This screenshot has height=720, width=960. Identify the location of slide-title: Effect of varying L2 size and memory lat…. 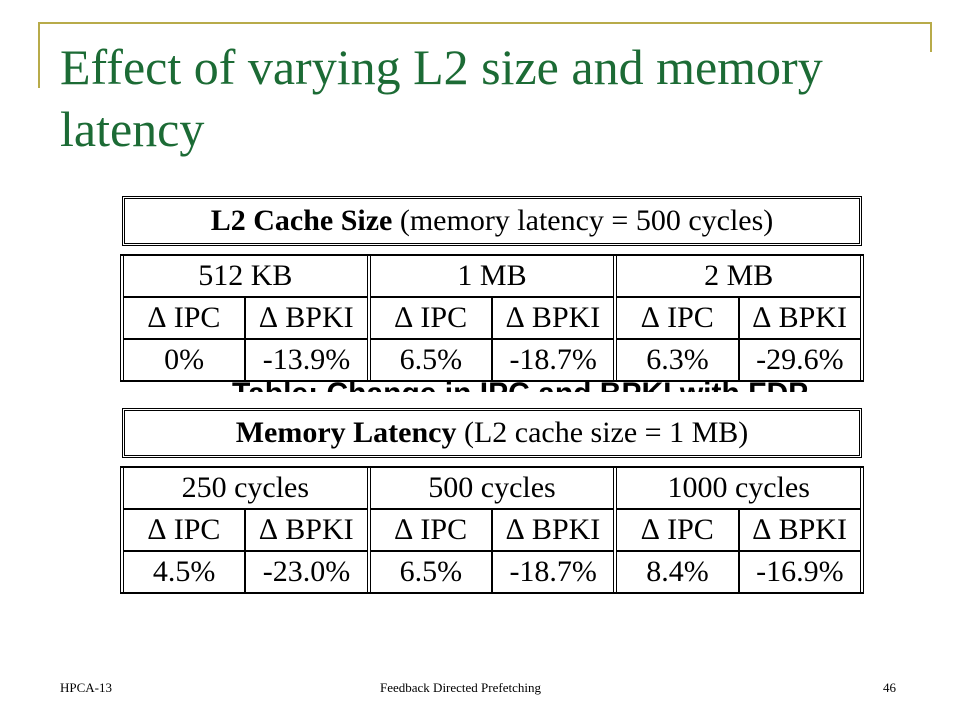
(441, 98).